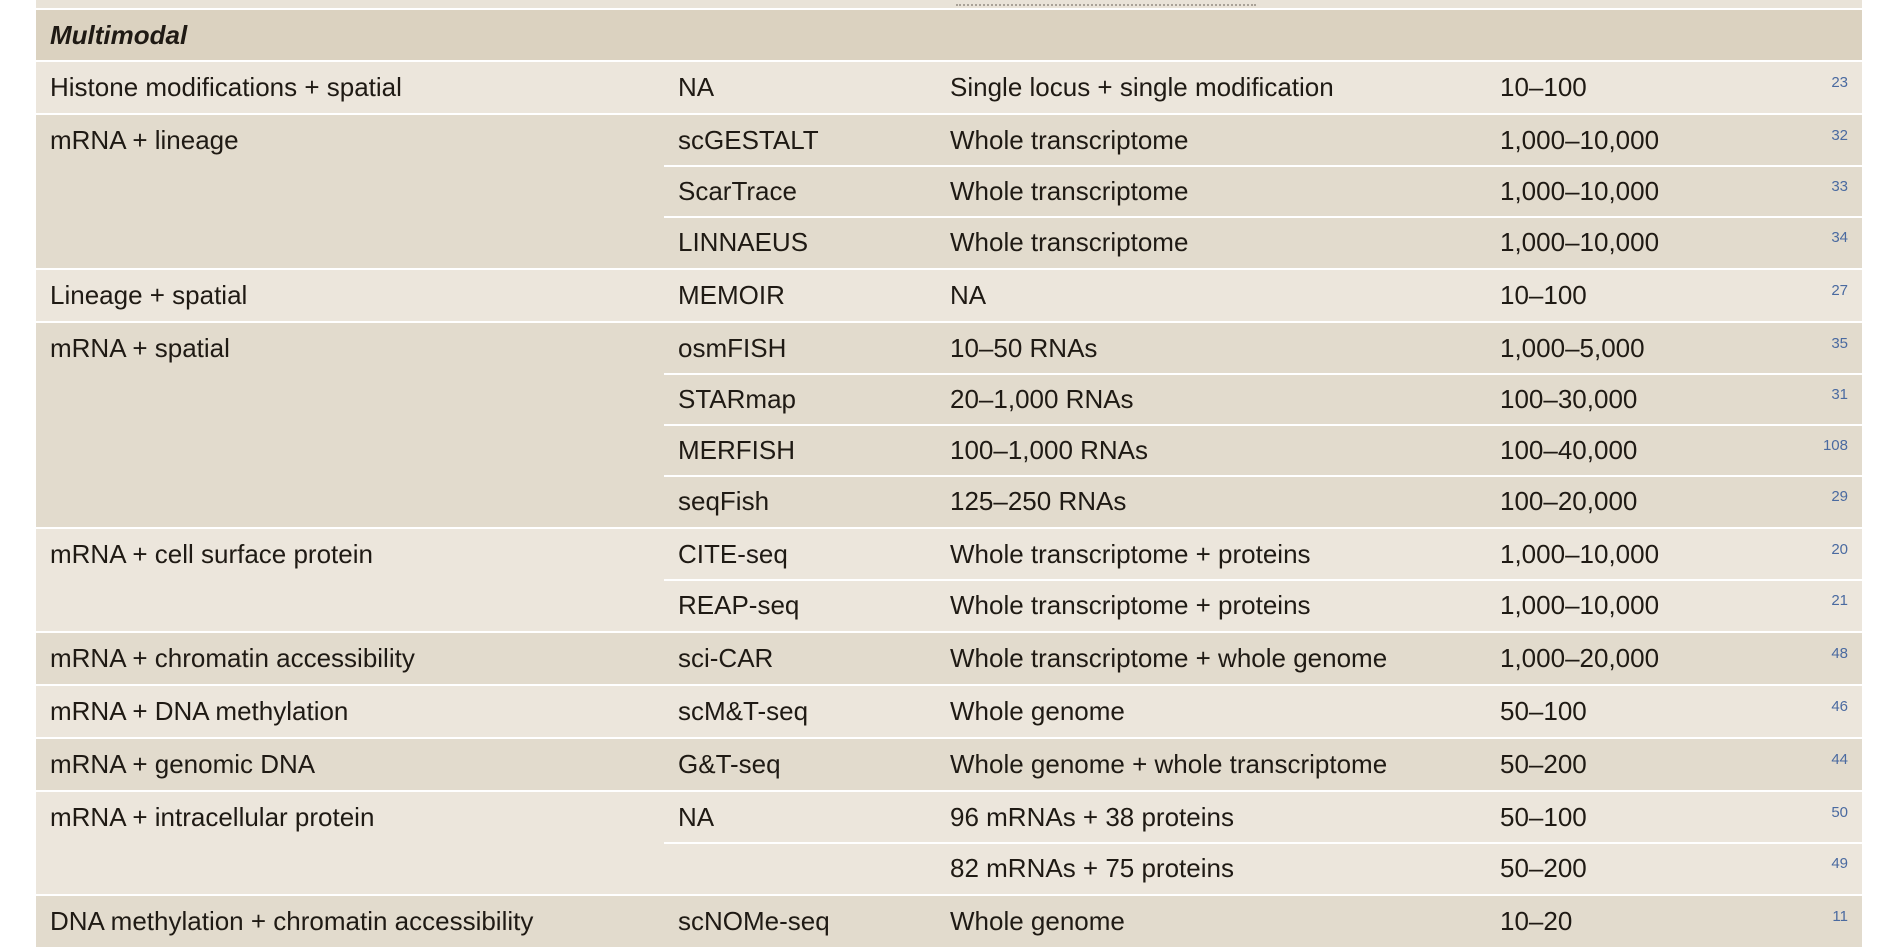 Image resolution: width=1898 pixels, height=947 pixels. I want to click on features-cell: Whole genome + whole transcriptome, so click(1169, 764).